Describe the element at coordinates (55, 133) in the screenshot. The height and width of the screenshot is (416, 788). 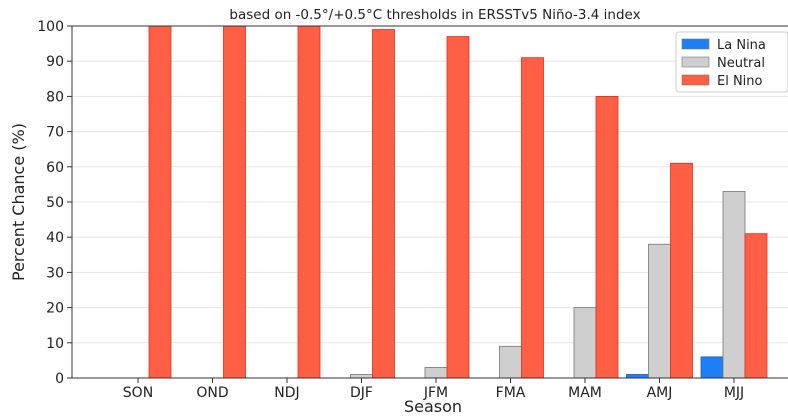
I see `y-tick-label: 70` at that location.